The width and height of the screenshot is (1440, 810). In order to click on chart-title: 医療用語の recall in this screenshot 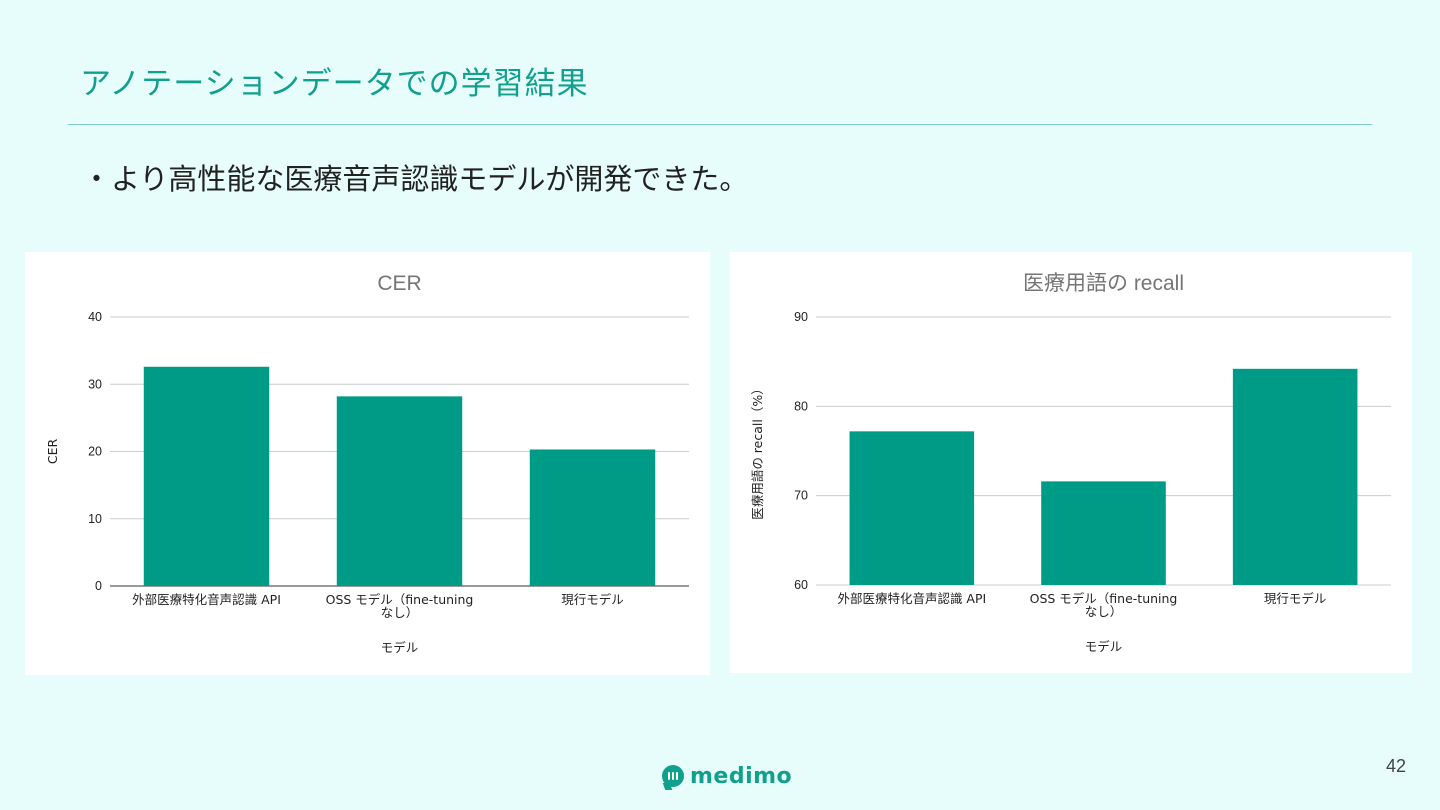, I will do `click(1103, 283)`.